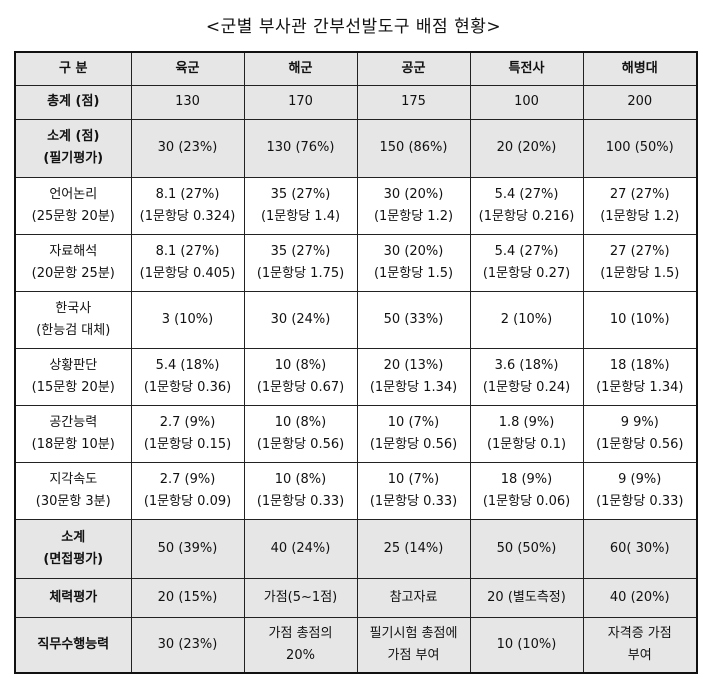  What do you see at coordinates (413, 597) in the screenshot?
I see `cell-airforce: 참고자료` at bounding box center [413, 597].